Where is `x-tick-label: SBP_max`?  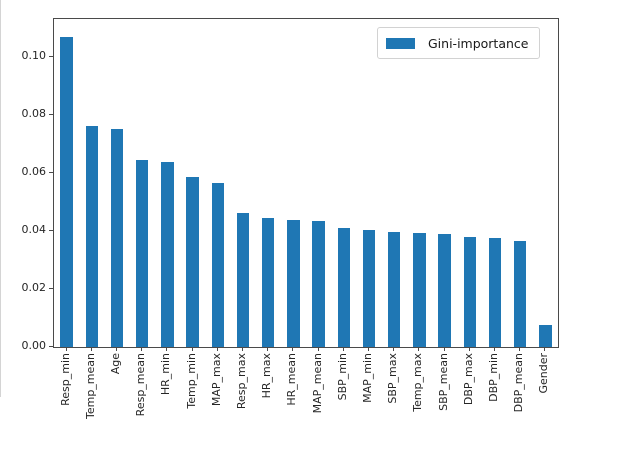 x-tick-label: SBP_max is located at coordinates (393, 378).